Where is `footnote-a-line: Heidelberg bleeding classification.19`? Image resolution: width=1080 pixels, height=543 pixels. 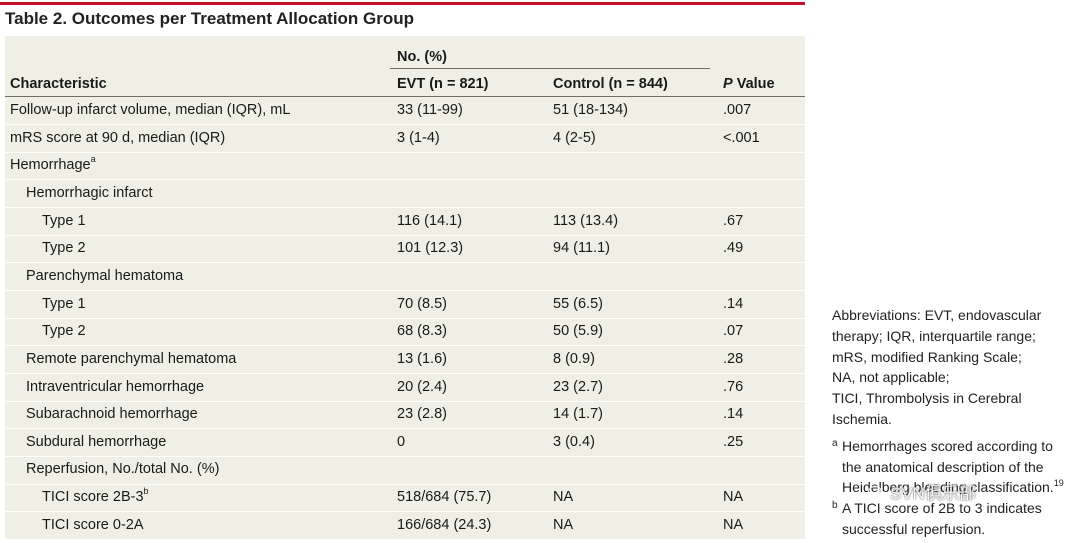
footnote-a-line: Heidelberg bleeding classification.19 is located at coordinates (953, 487).